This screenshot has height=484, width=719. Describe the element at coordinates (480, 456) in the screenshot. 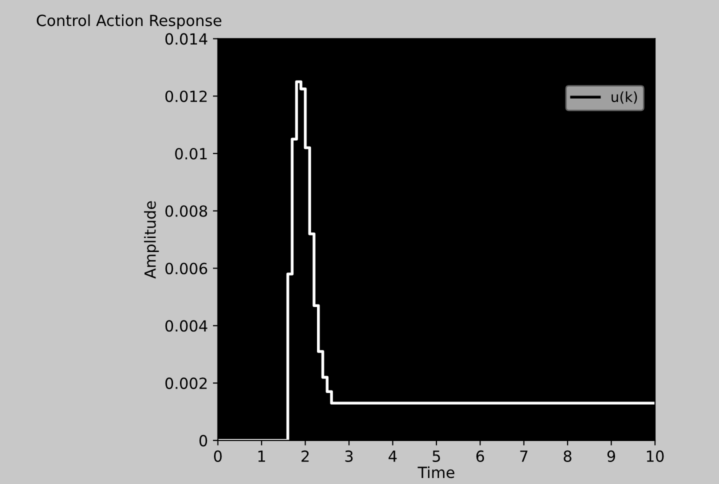

I see `x-tick-label: 6` at that location.